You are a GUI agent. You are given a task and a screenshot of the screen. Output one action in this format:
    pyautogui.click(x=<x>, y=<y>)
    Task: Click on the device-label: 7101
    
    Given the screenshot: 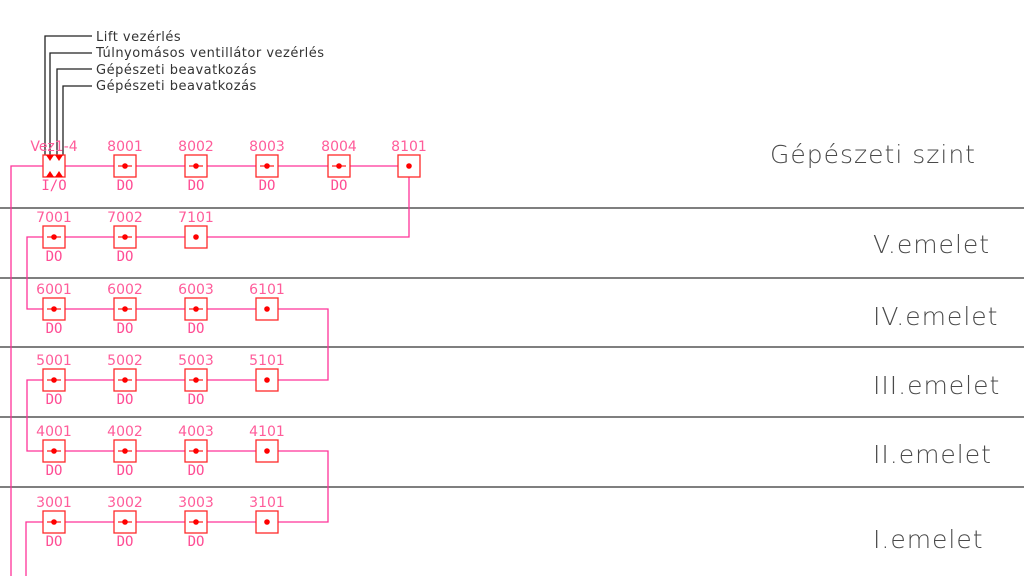 What is the action you would take?
    pyautogui.click(x=196, y=218)
    